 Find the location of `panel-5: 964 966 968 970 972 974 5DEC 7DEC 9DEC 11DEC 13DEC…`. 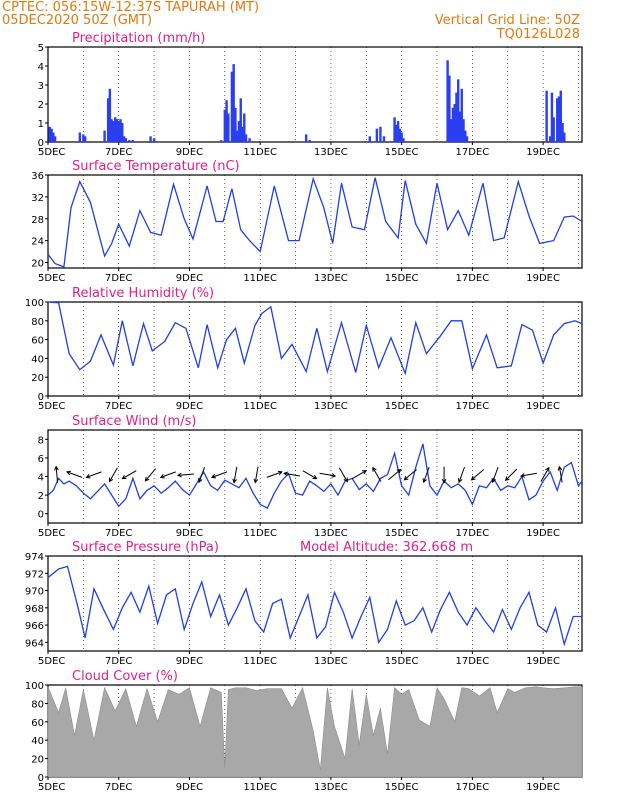

panel-5: 964 966 968 970 972 974 5DEC 7DEC 9DEC 11DEC 13DEC… is located at coordinates (304, 603).